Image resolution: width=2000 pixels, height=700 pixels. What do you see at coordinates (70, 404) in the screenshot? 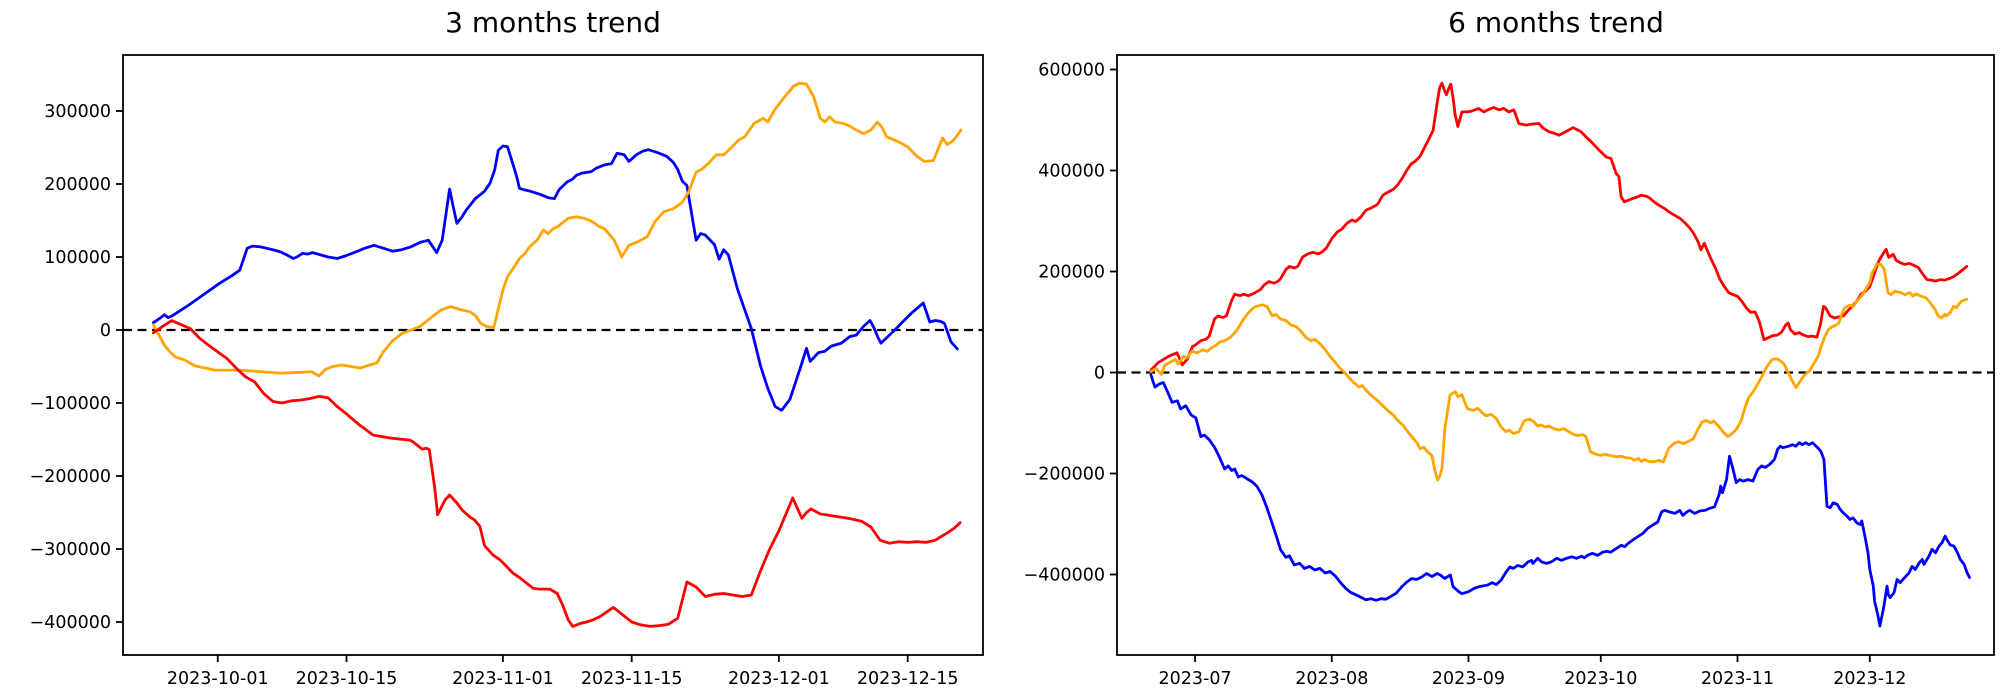
I see `left-y-tick-label: −100000` at bounding box center [70, 404].